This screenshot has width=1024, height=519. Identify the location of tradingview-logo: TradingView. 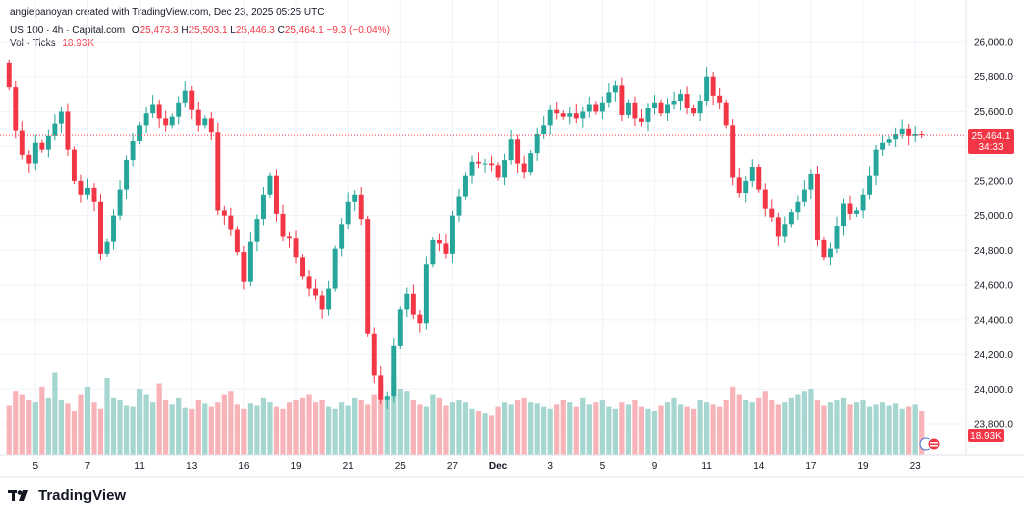
(67, 495).